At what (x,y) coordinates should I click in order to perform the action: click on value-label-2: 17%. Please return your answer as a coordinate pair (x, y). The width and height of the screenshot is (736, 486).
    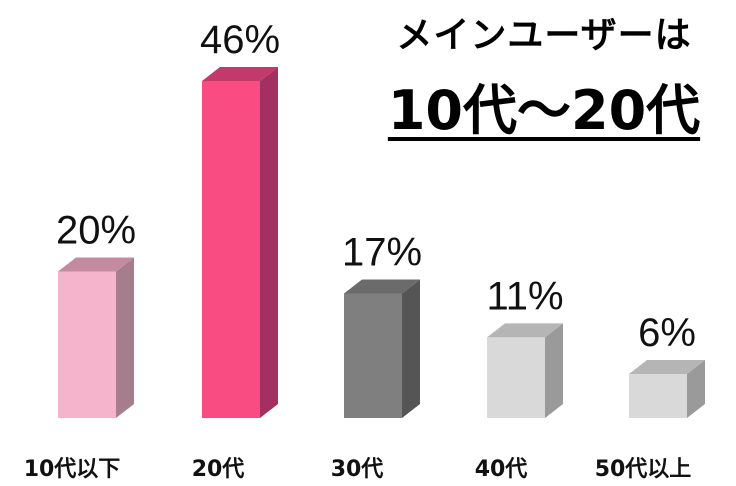
    Looking at the image, I should click on (382, 252).